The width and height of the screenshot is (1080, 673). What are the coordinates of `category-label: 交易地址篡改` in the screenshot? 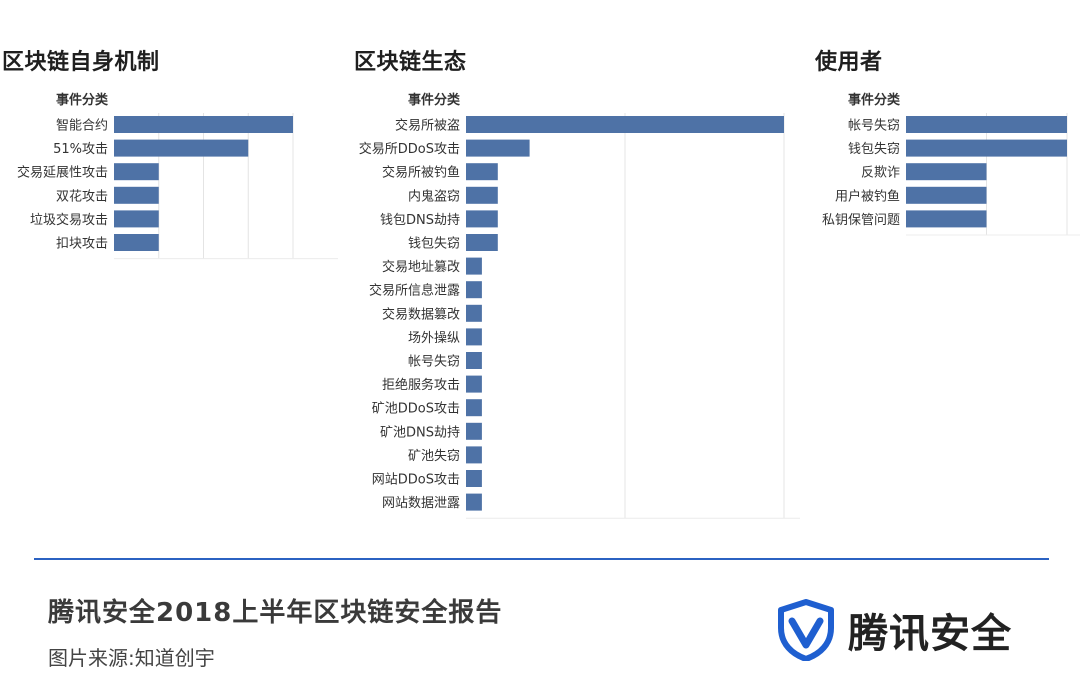 It's located at (421, 267).